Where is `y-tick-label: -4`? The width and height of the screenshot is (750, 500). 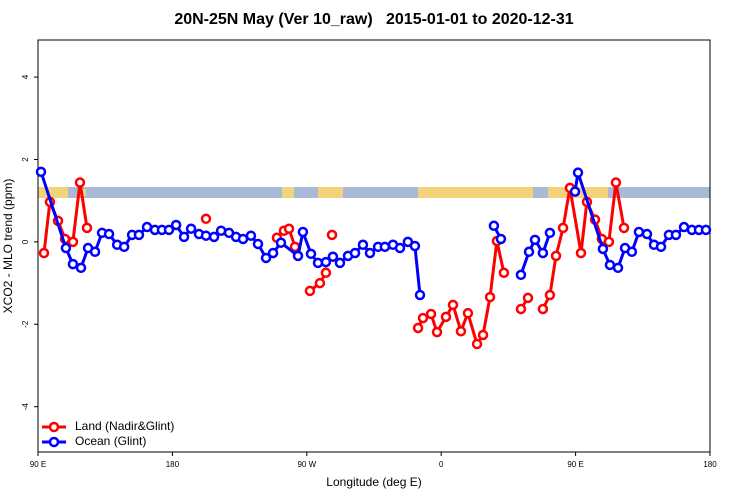 y-tick-label: -4 is located at coordinates (25, 407).